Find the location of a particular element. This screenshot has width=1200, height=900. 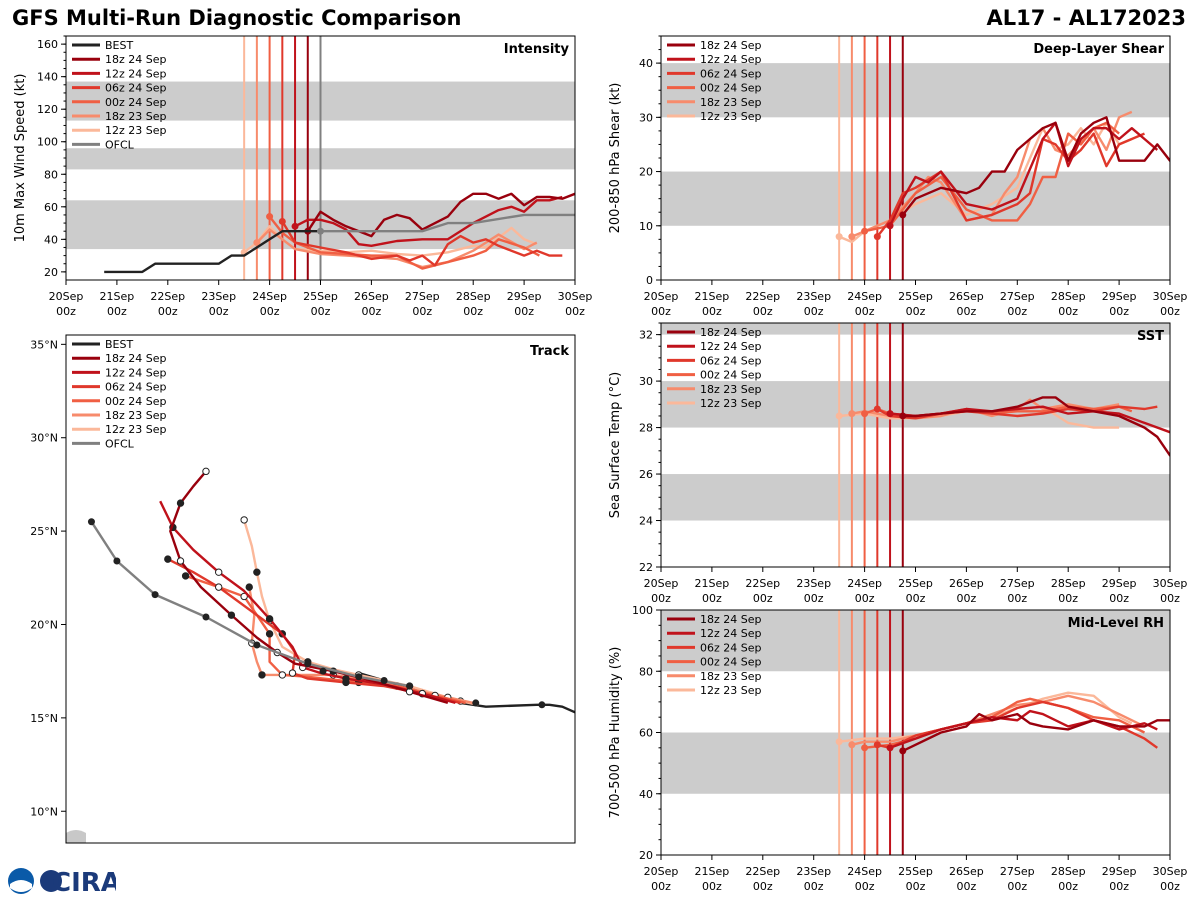

cira-globe-icon is located at coordinates (51, 881).